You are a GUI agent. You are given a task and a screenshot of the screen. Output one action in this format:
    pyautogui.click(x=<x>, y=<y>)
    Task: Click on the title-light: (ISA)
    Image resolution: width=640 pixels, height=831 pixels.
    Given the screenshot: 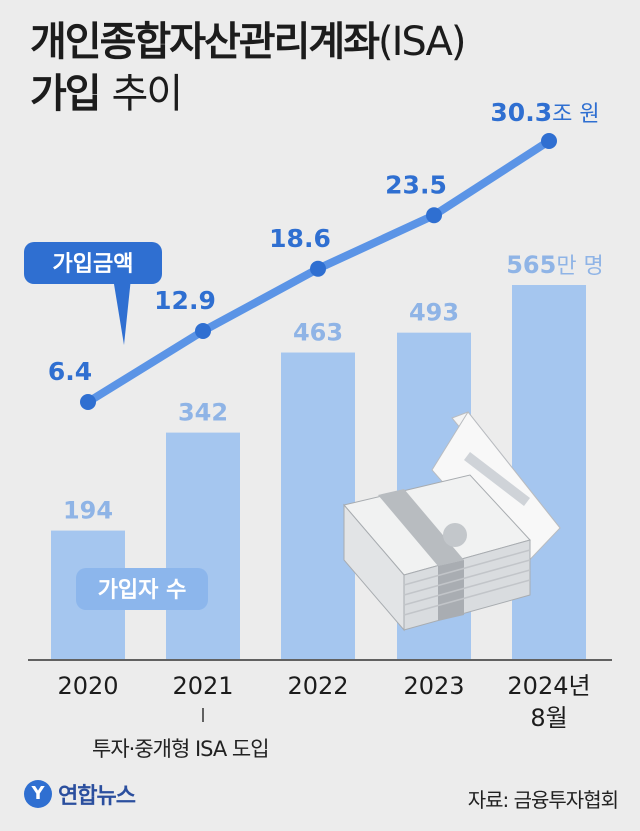 What is the action you would take?
    pyautogui.click(x=422, y=42)
    